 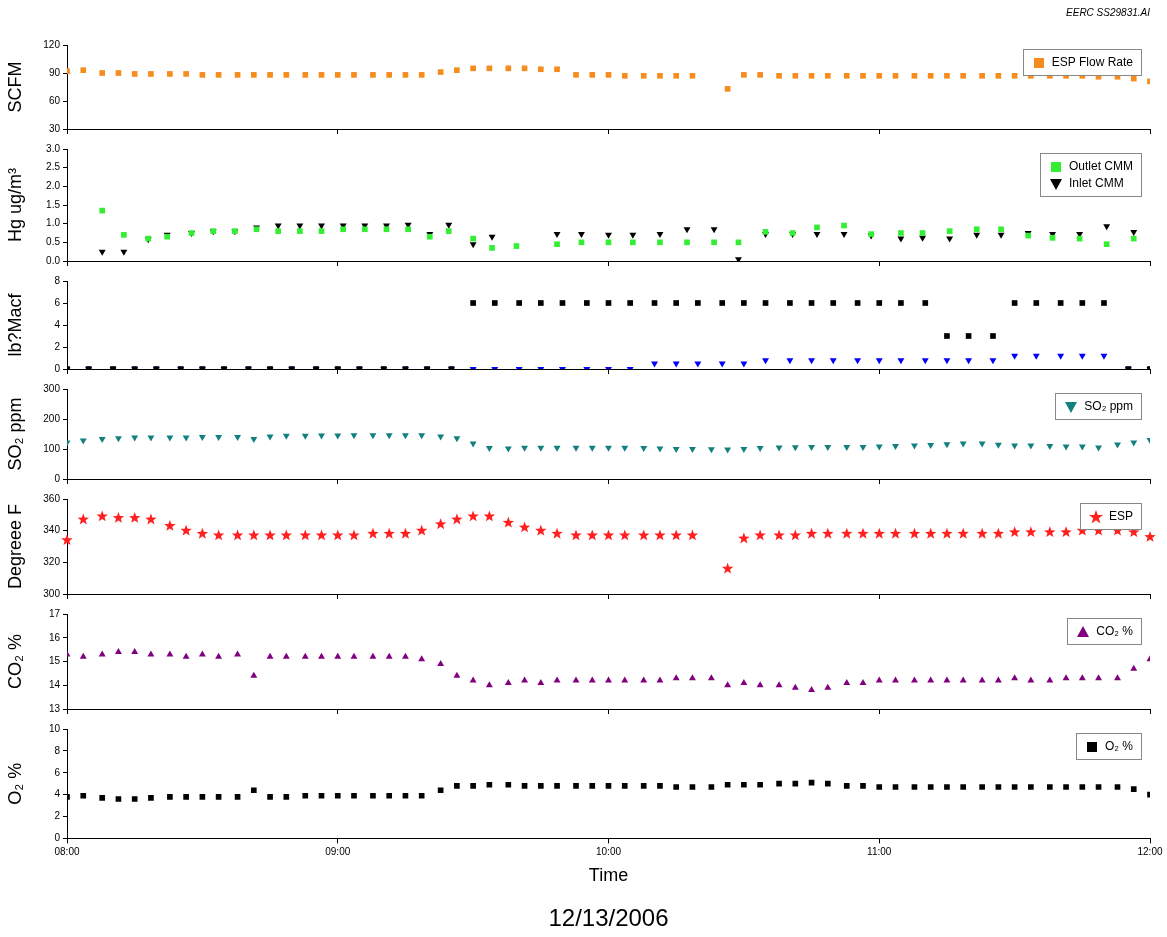 What do you see at coordinates (52, 498) in the screenshot?
I see `y-tick-label: 360` at bounding box center [52, 498].